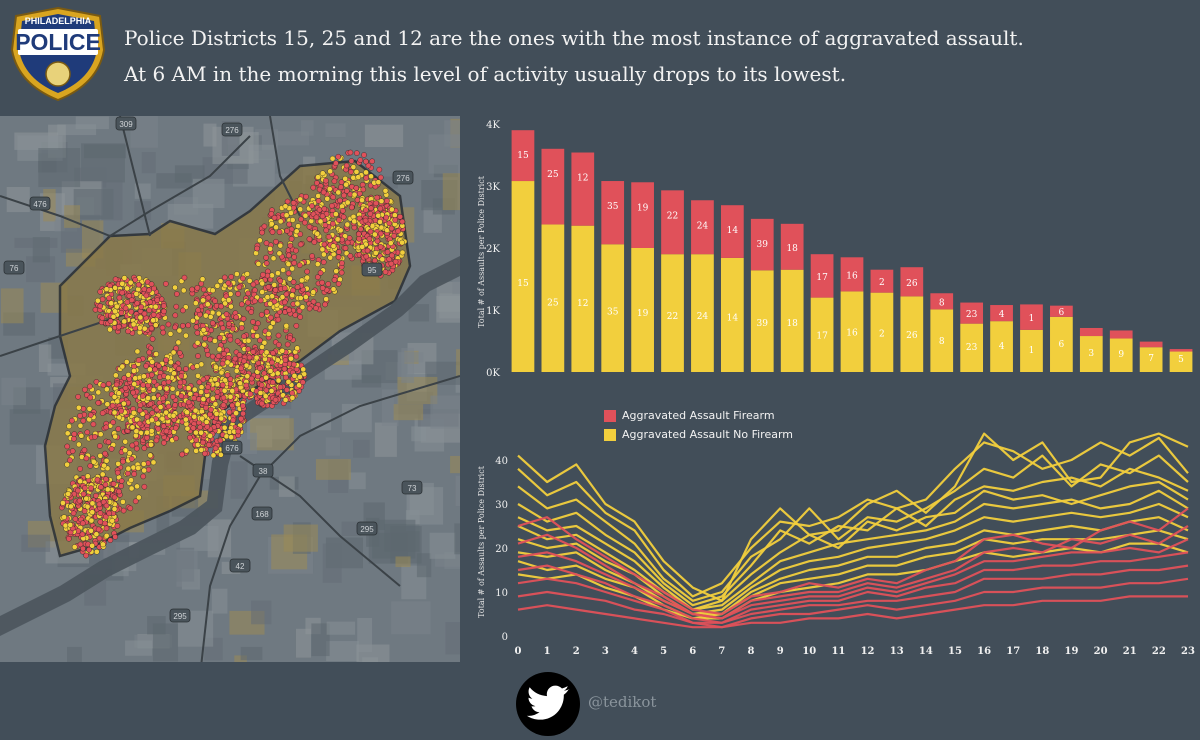  What do you see at coordinates (610, 415) in the screenshot?
I see `legend-swatch-firearm` at bounding box center [610, 415].